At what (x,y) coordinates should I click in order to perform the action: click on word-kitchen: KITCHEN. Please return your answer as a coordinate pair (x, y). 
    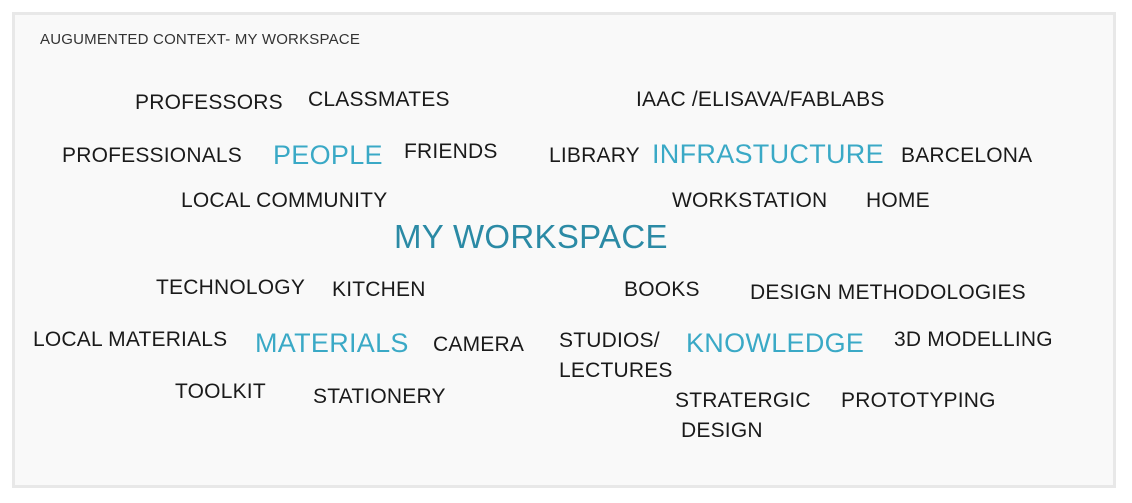
    Looking at the image, I should click on (379, 289).